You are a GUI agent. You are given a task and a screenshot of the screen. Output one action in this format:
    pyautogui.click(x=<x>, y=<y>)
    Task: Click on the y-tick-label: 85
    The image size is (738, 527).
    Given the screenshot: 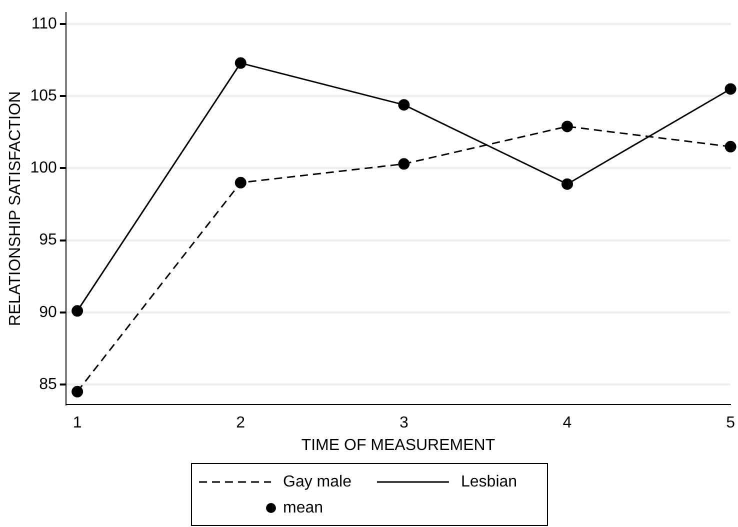 What is the action you would take?
    pyautogui.click(x=48, y=384)
    